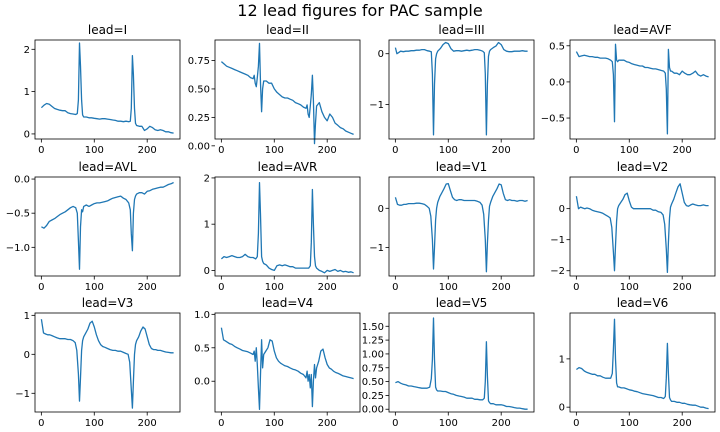 The height and width of the screenshot is (432, 720). I want to click on panel-v6: lead=V6 0 100 200 0 1, so click(637, 362).